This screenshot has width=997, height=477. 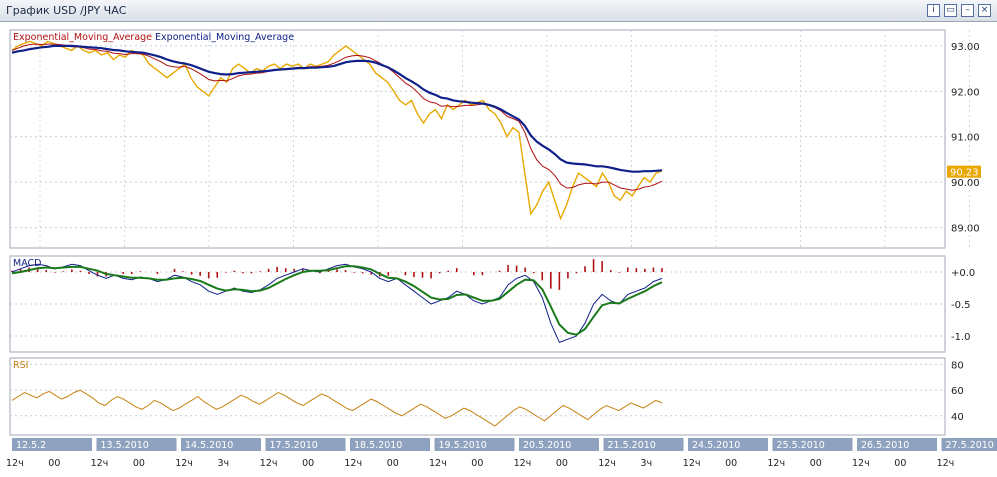 I want to click on date-label: 18.5.2010, so click(x=378, y=445).